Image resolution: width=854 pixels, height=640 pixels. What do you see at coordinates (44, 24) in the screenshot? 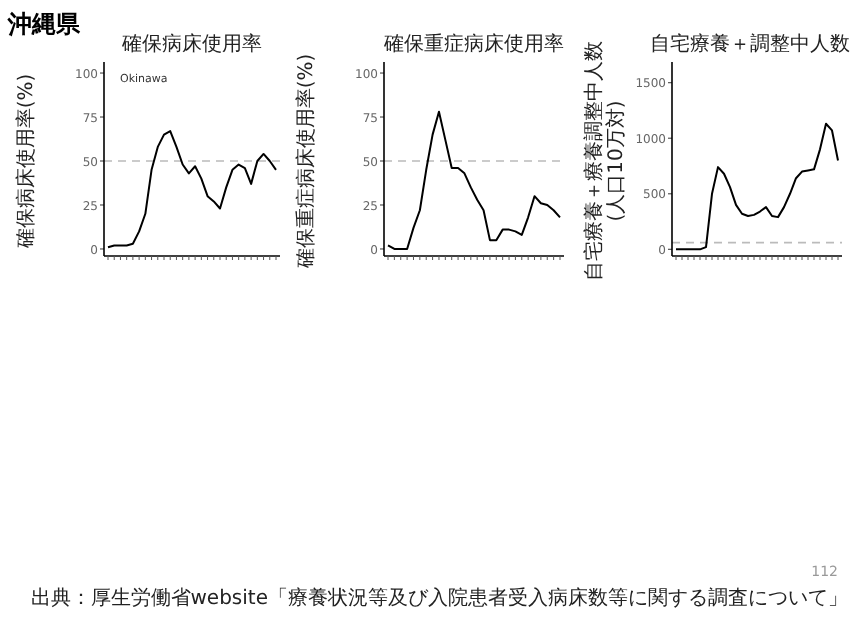
I see `text: 沖縄県` at bounding box center [44, 24].